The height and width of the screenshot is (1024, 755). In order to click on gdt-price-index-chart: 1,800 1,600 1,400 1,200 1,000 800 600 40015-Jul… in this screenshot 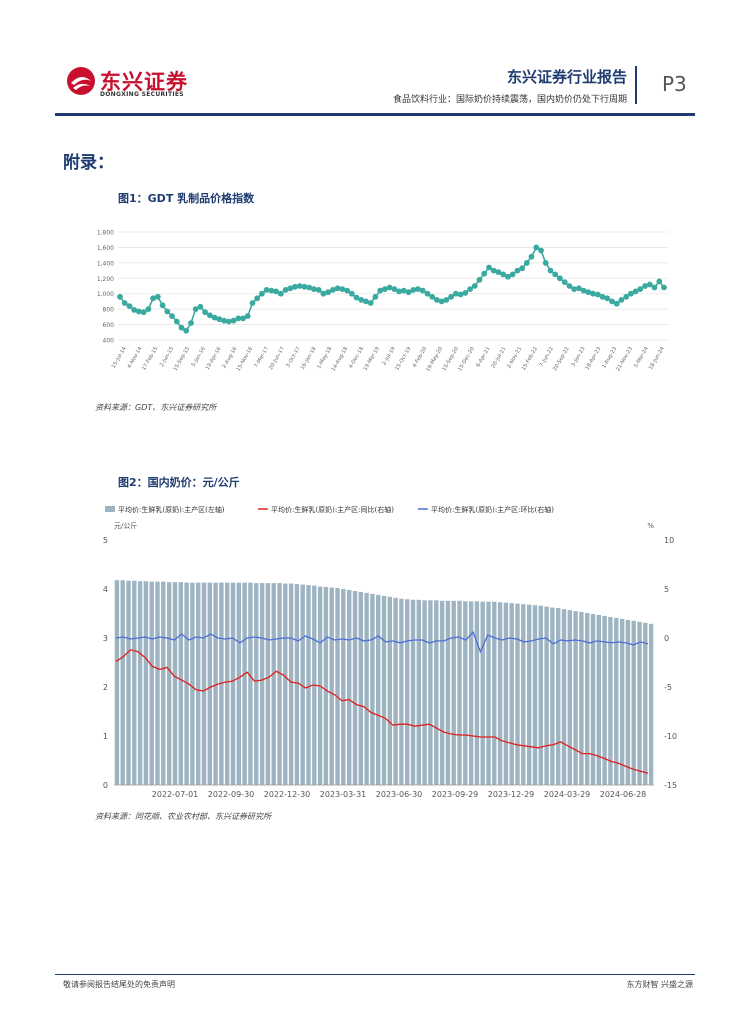, I will do `click(382, 301)`.